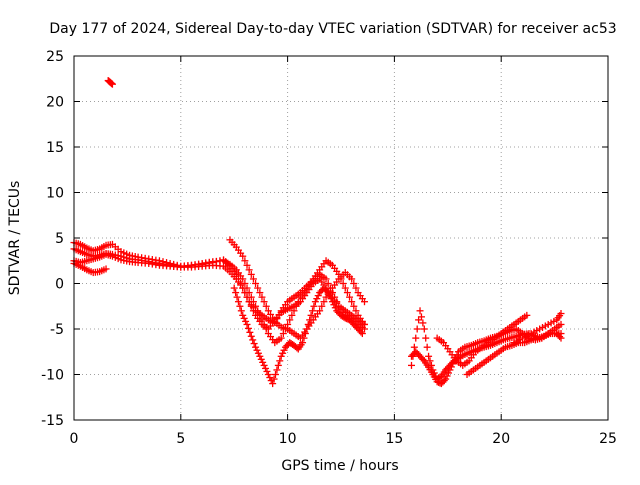 The height and width of the screenshot is (485, 640). What do you see at coordinates (59, 239) in the screenshot?
I see `y-tick-label: 5` at bounding box center [59, 239].